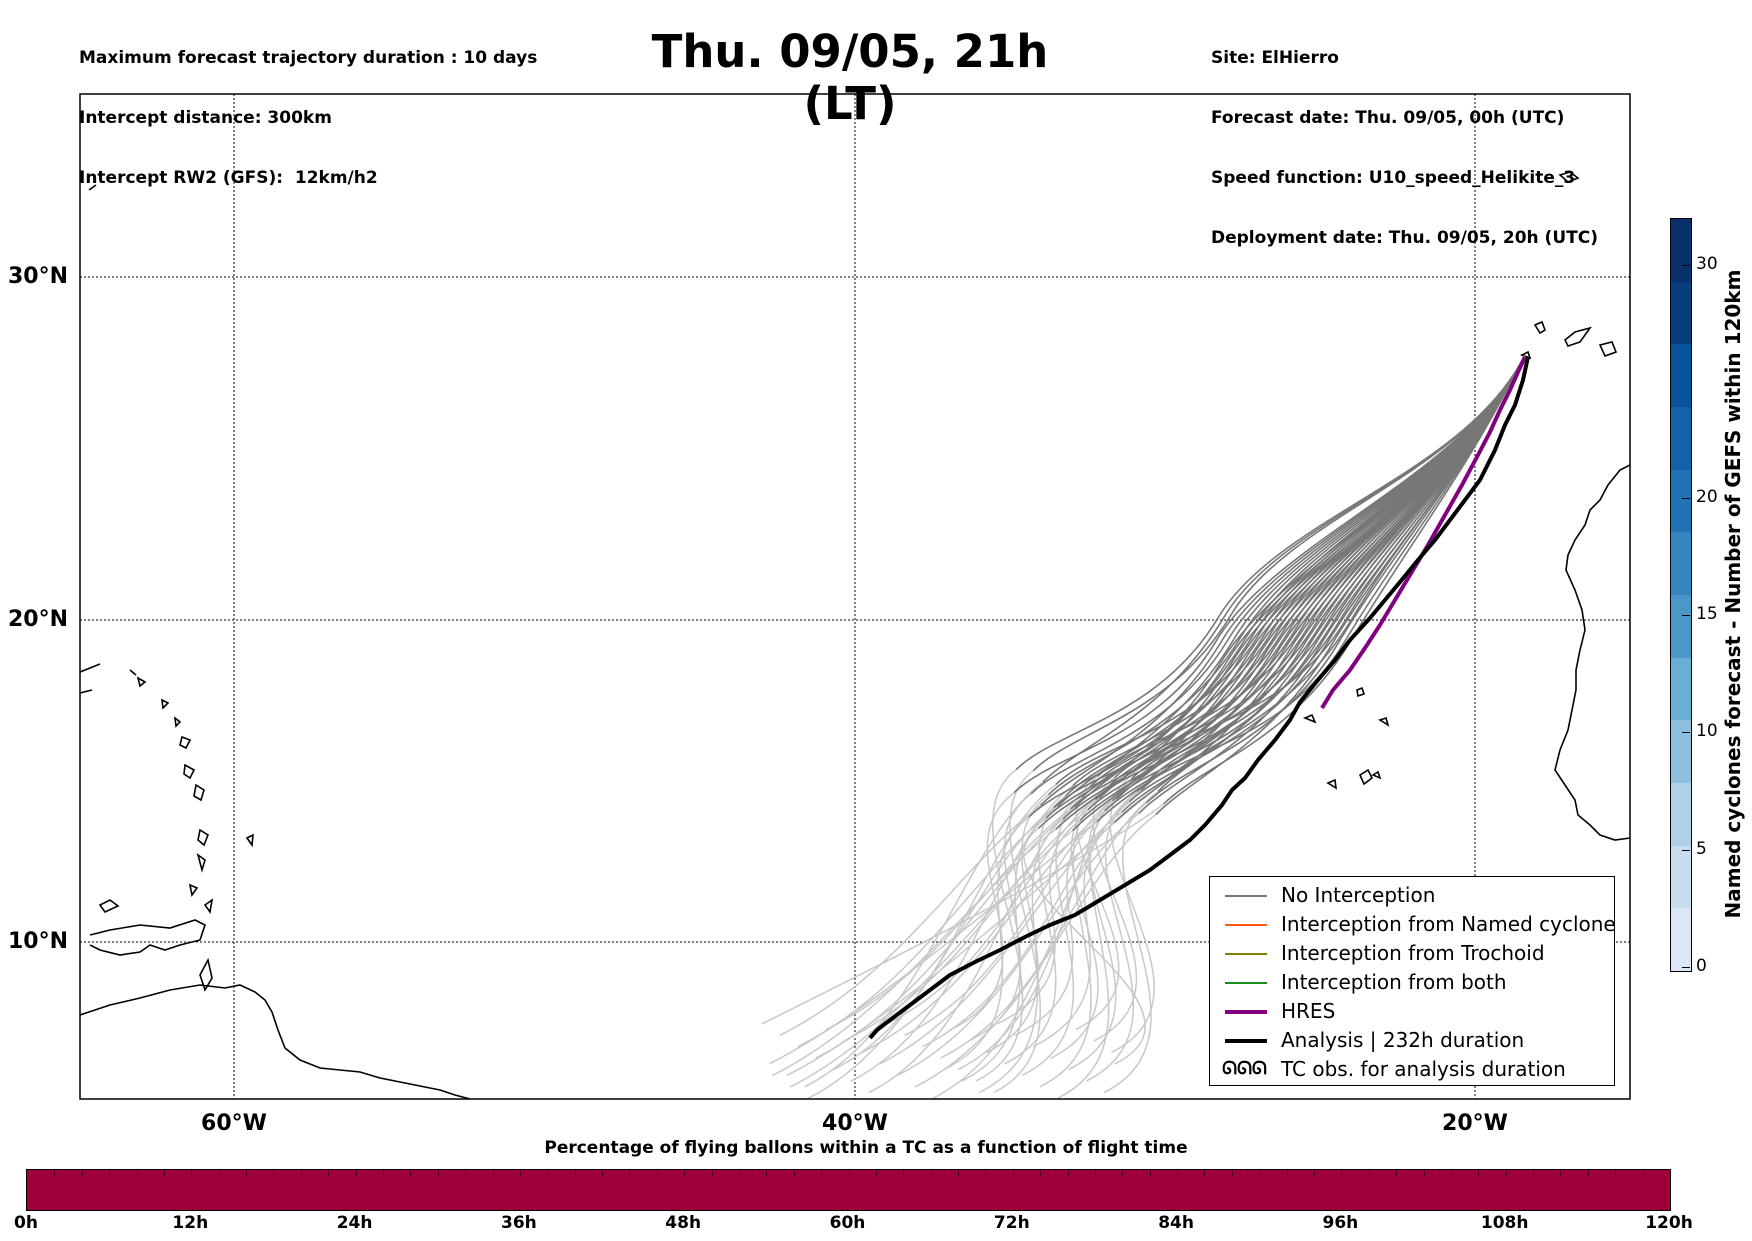 The width and height of the screenshot is (1752, 1241). What do you see at coordinates (1569, 177) in the screenshot?
I see `coast-madeira` at bounding box center [1569, 177].